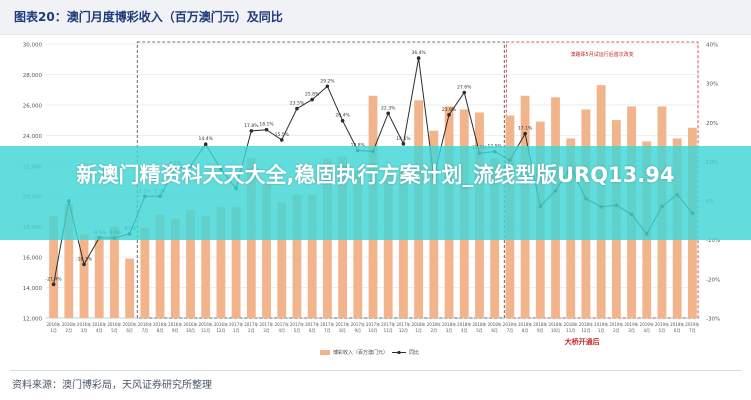 This screenshot has height=400, width=751. I want to click on y-left-tick-label: 16,000, so click(33, 259).